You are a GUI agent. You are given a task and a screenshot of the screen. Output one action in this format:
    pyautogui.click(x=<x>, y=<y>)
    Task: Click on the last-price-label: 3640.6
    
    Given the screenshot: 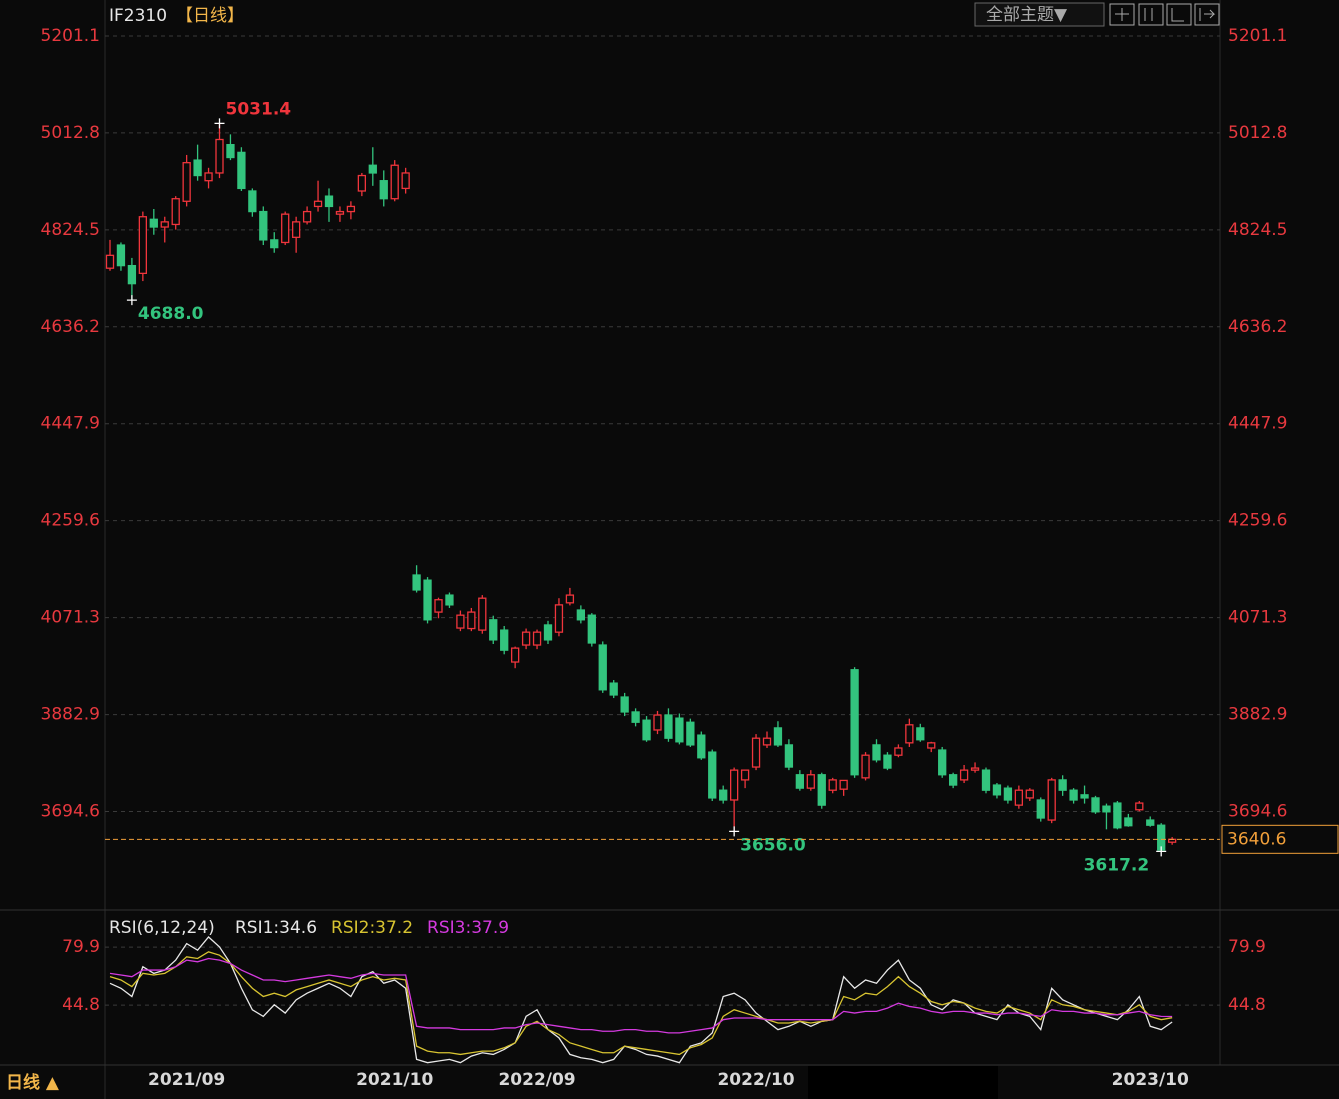 What is the action you would take?
    pyautogui.click(x=1256, y=839)
    